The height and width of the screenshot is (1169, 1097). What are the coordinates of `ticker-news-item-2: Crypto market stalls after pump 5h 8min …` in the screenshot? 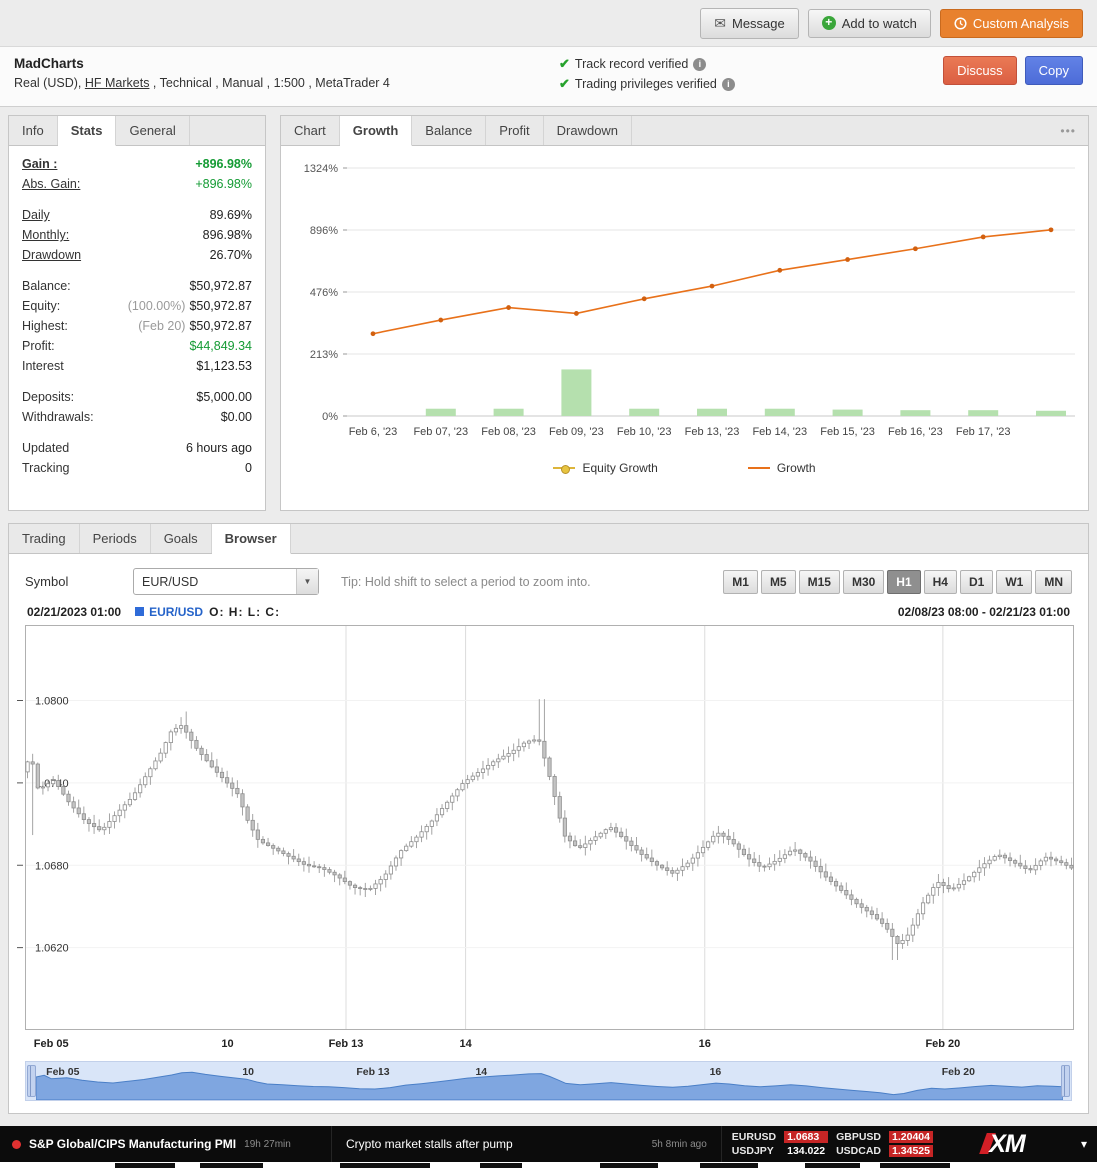 It's located at (527, 1144).